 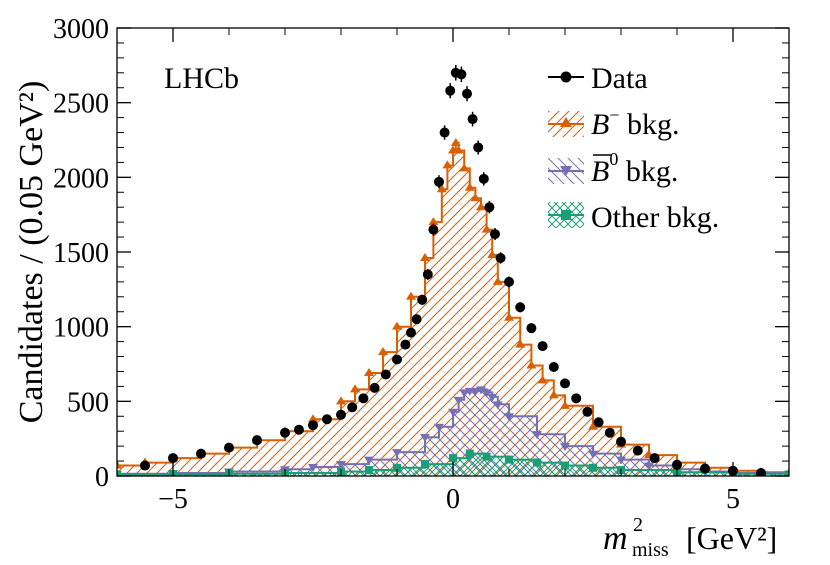 I want to click on legend-marker-data, so click(x=566, y=77).